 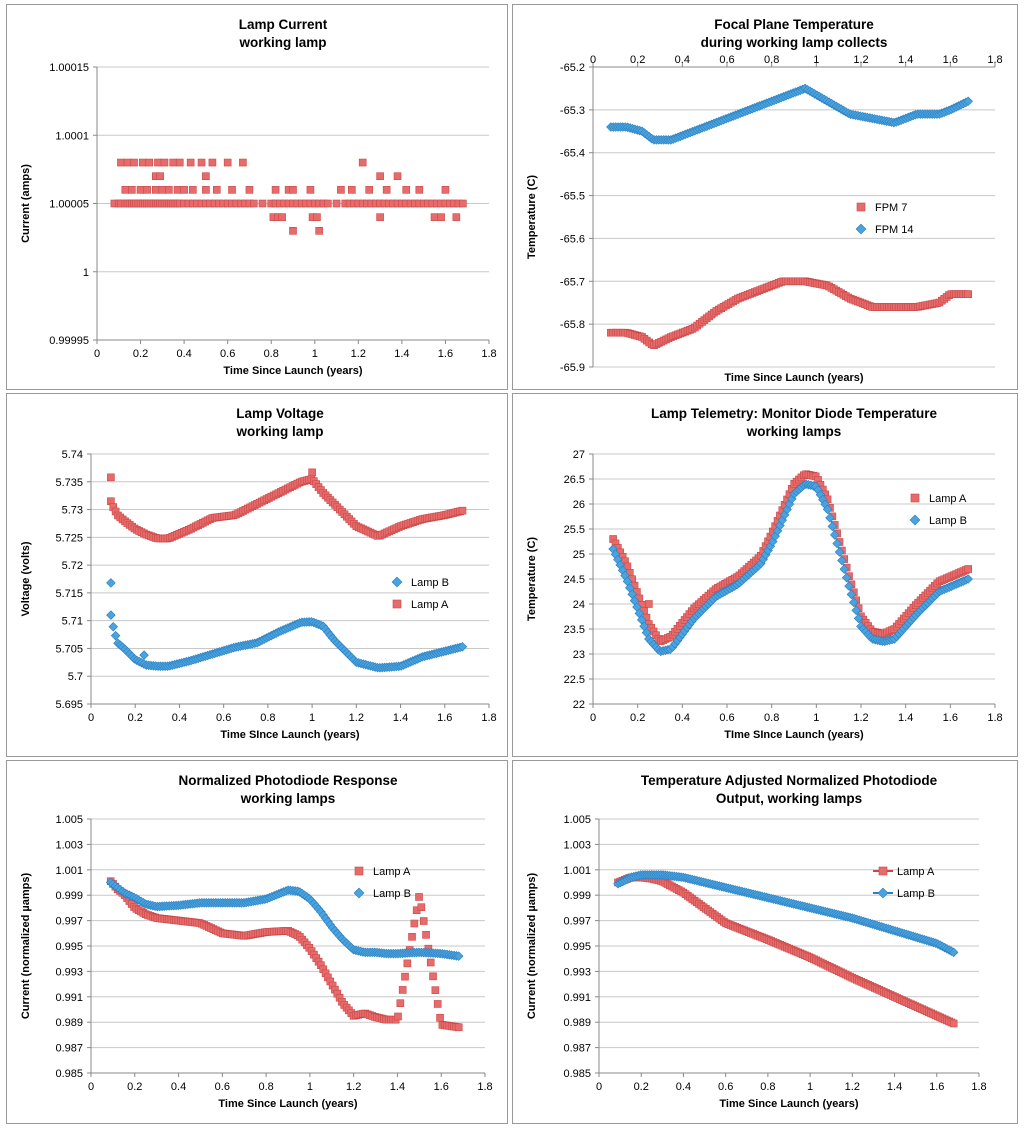 I want to click on y-tick-label: 5.74, so click(x=72, y=455).